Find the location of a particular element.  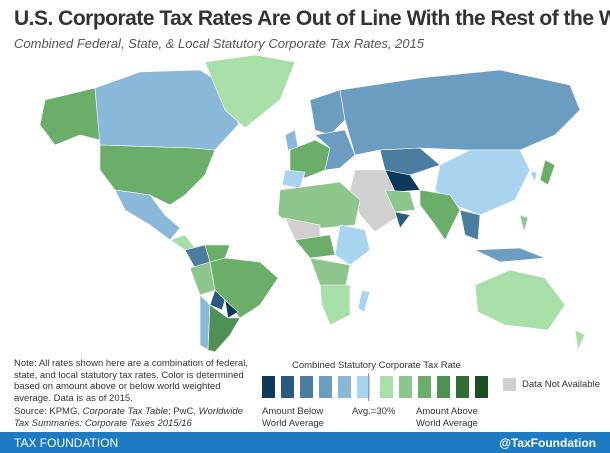

region-kazakhstan is located at coordinates (410, 161).